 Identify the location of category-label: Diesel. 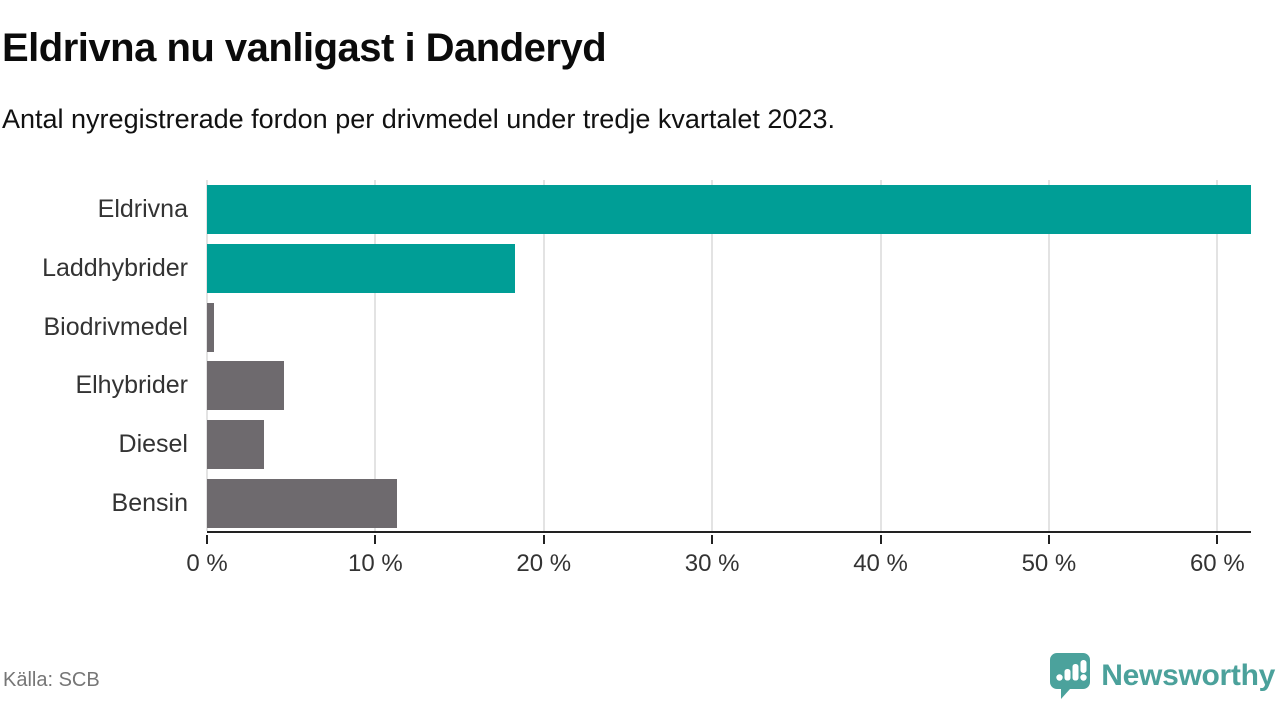
(153, 444).